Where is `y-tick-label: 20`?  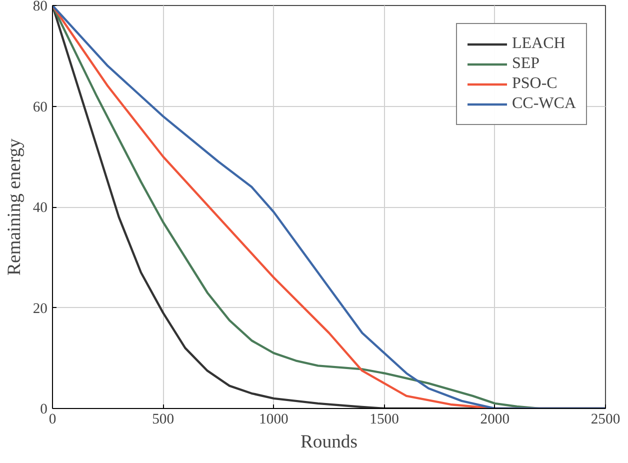 y-tick-label: 20 is located at coordinates (40, 308).